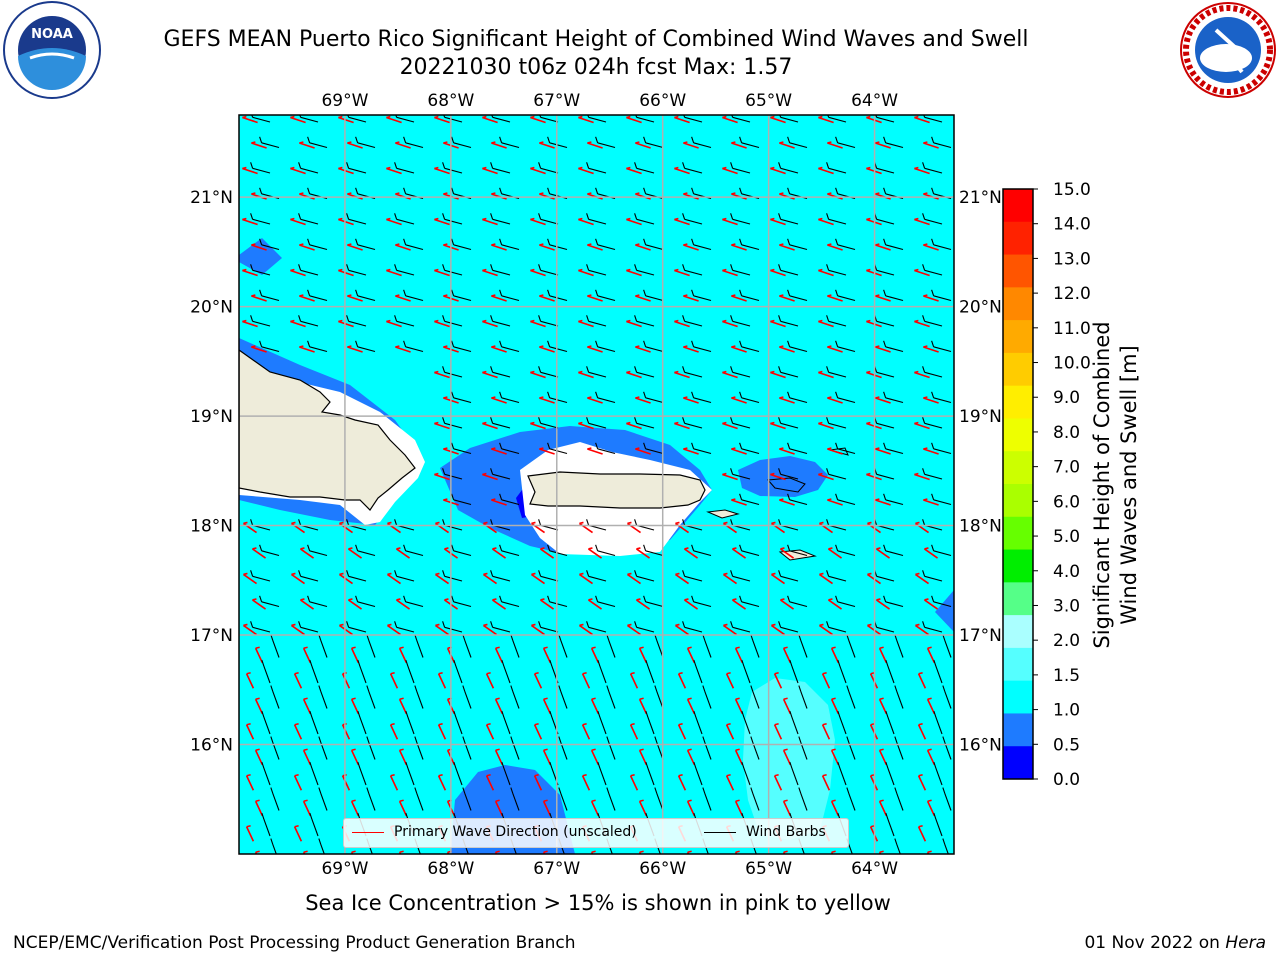 Image resolution: width=1280 pixels, height=960 pixels. I want to click on legend-wave: Primary Wave Direction (unscaled), so click(494, 832).